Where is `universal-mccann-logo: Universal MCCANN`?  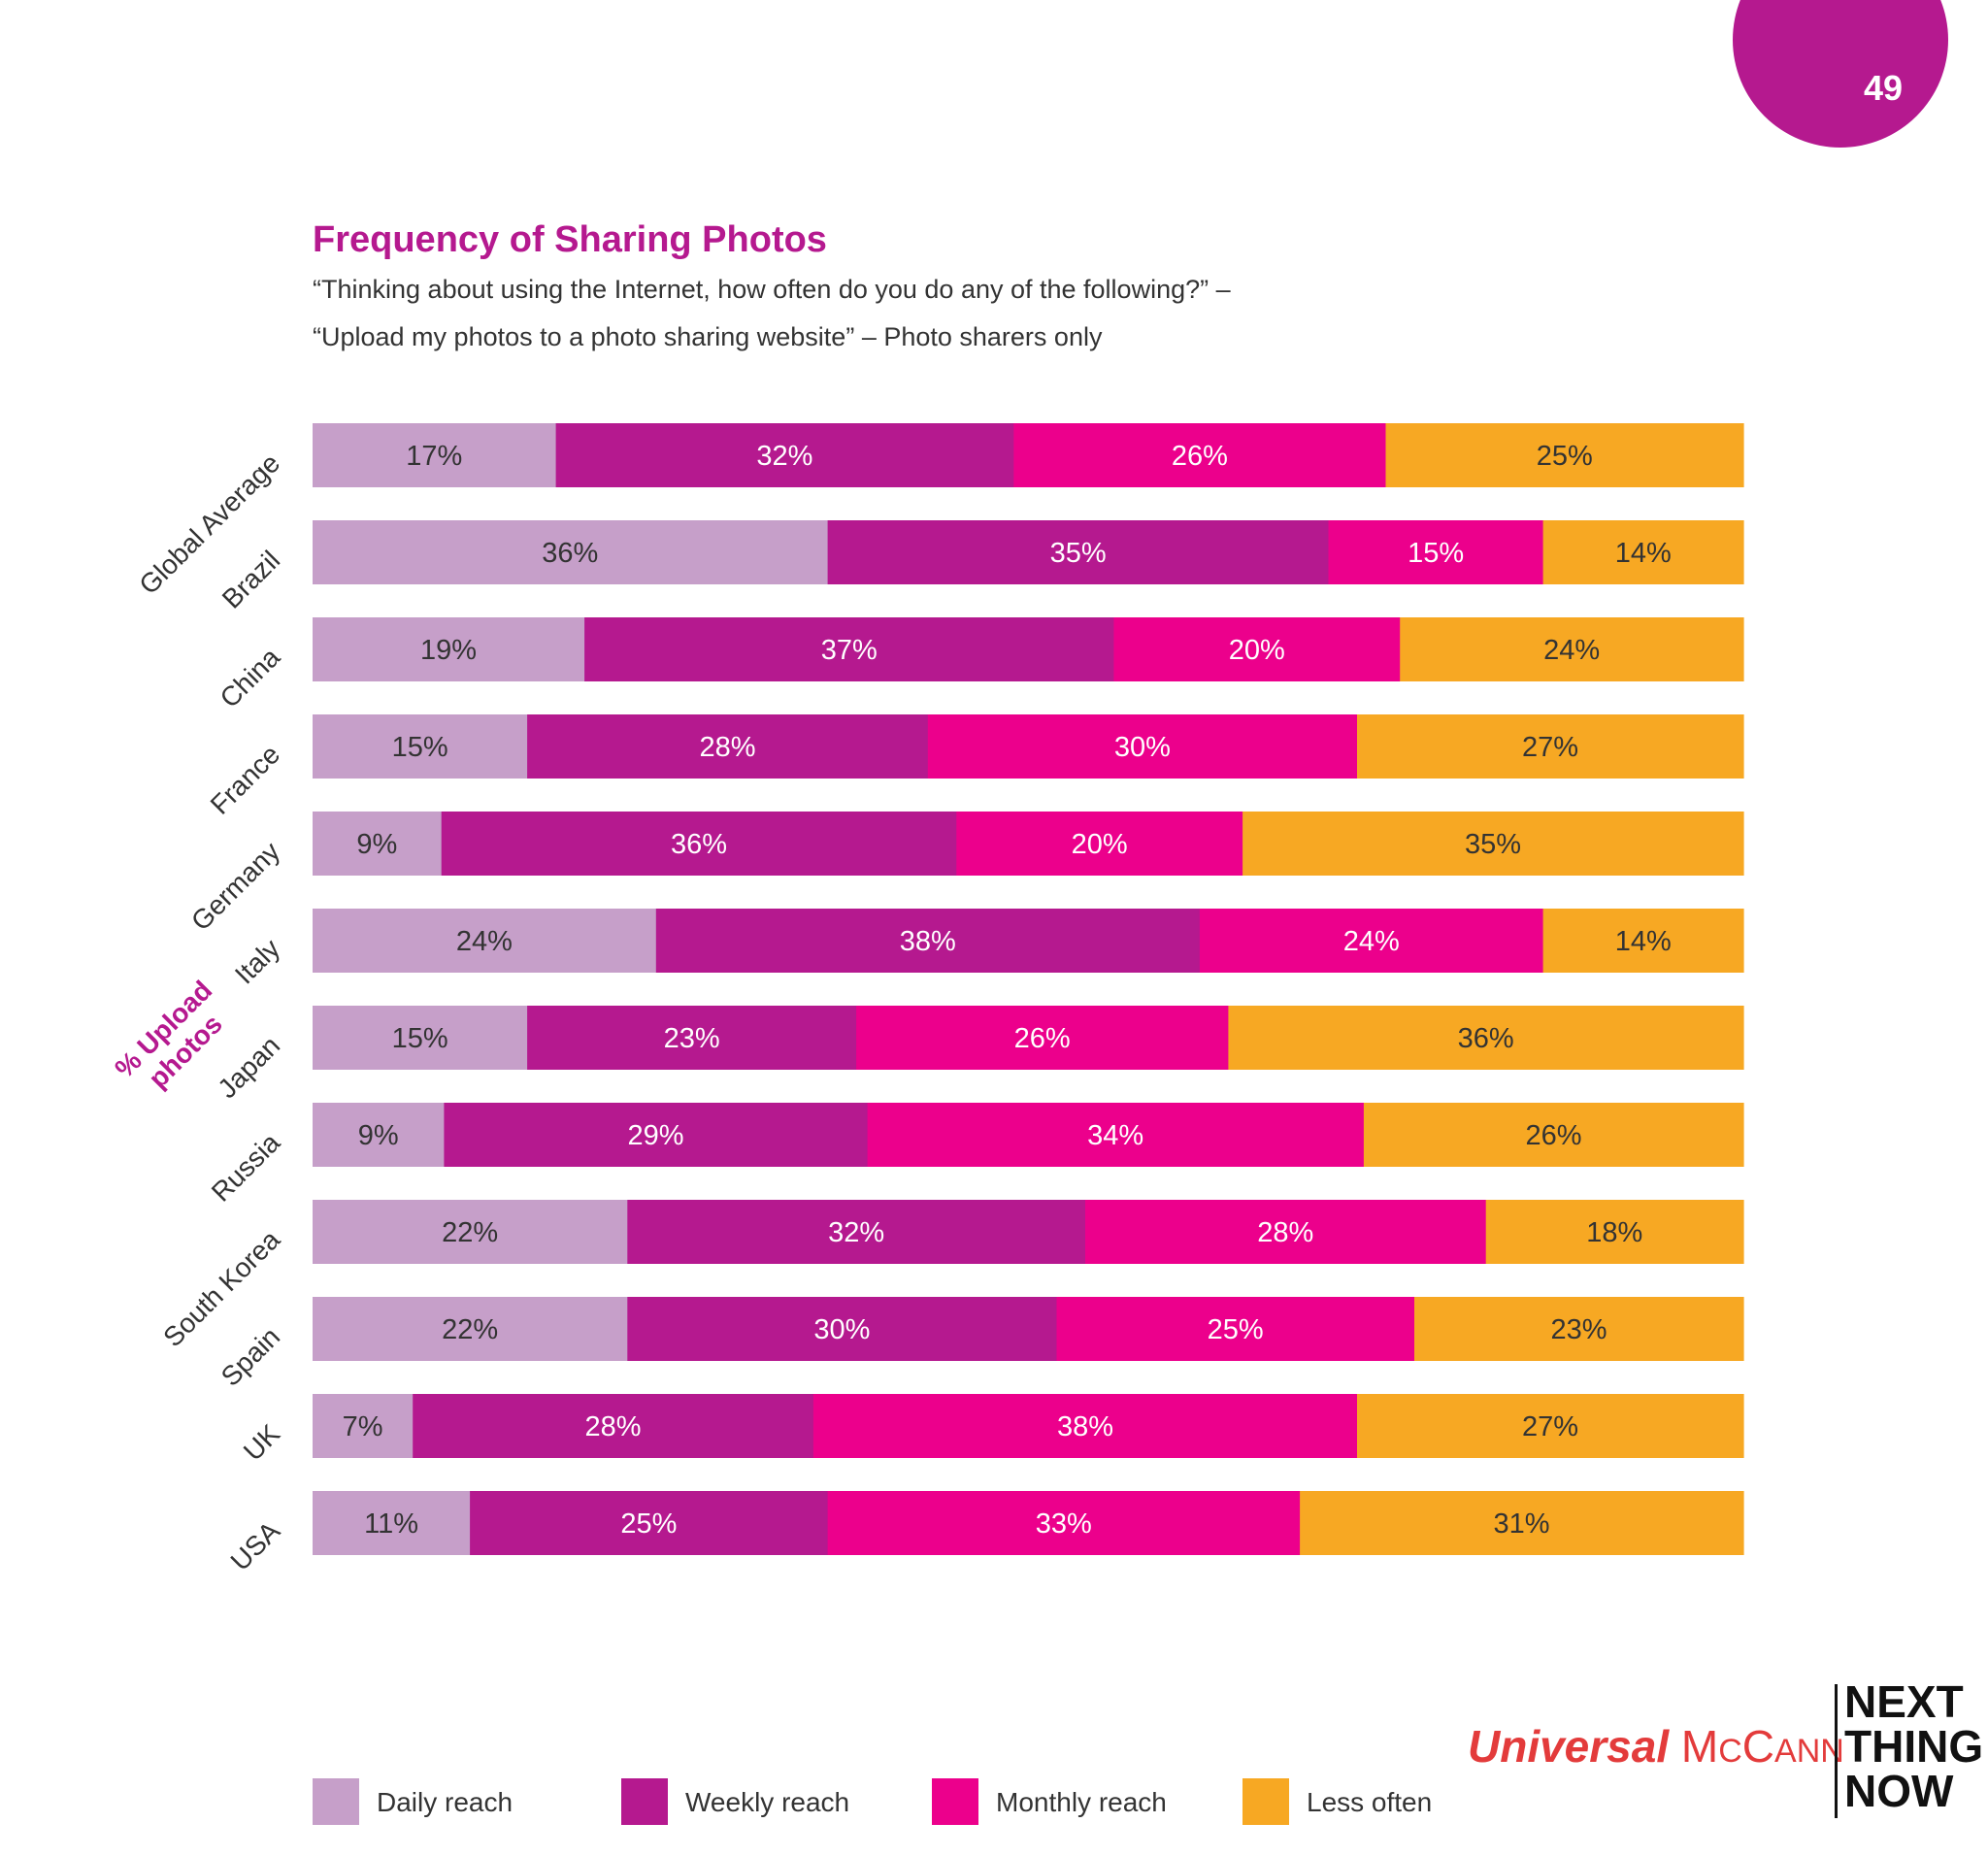
universal-mccann-logo: Universal MCCANN is located at coordinates (1656, 1746).